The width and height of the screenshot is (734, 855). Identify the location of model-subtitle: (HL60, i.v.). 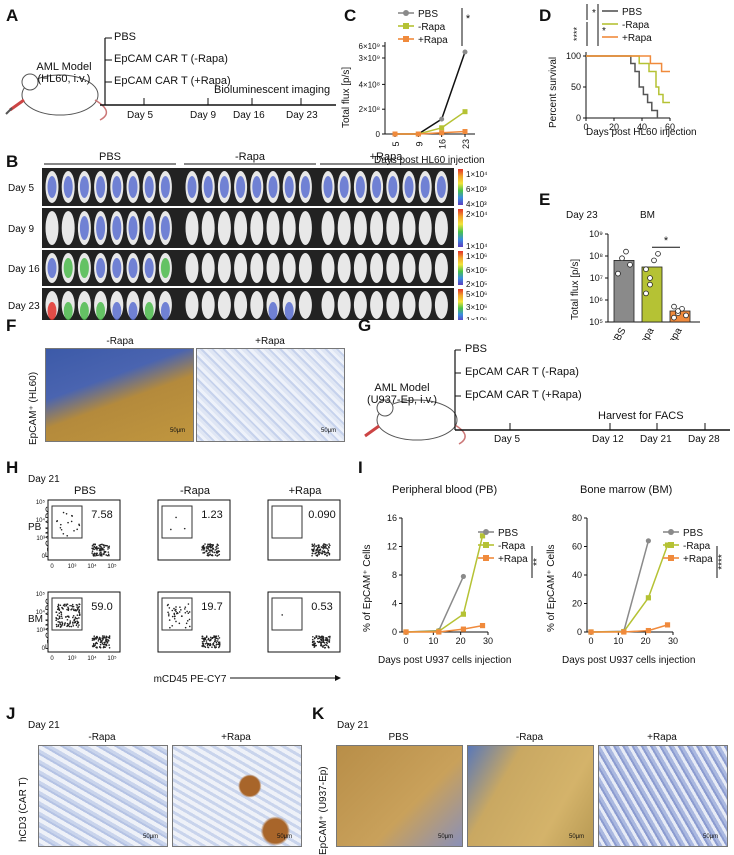
(64, 79).